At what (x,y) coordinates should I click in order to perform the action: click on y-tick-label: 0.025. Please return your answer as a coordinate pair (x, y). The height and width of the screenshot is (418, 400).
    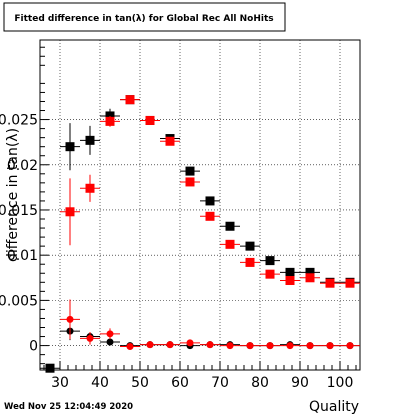
    Looking at the image, I should click on (19, 121).